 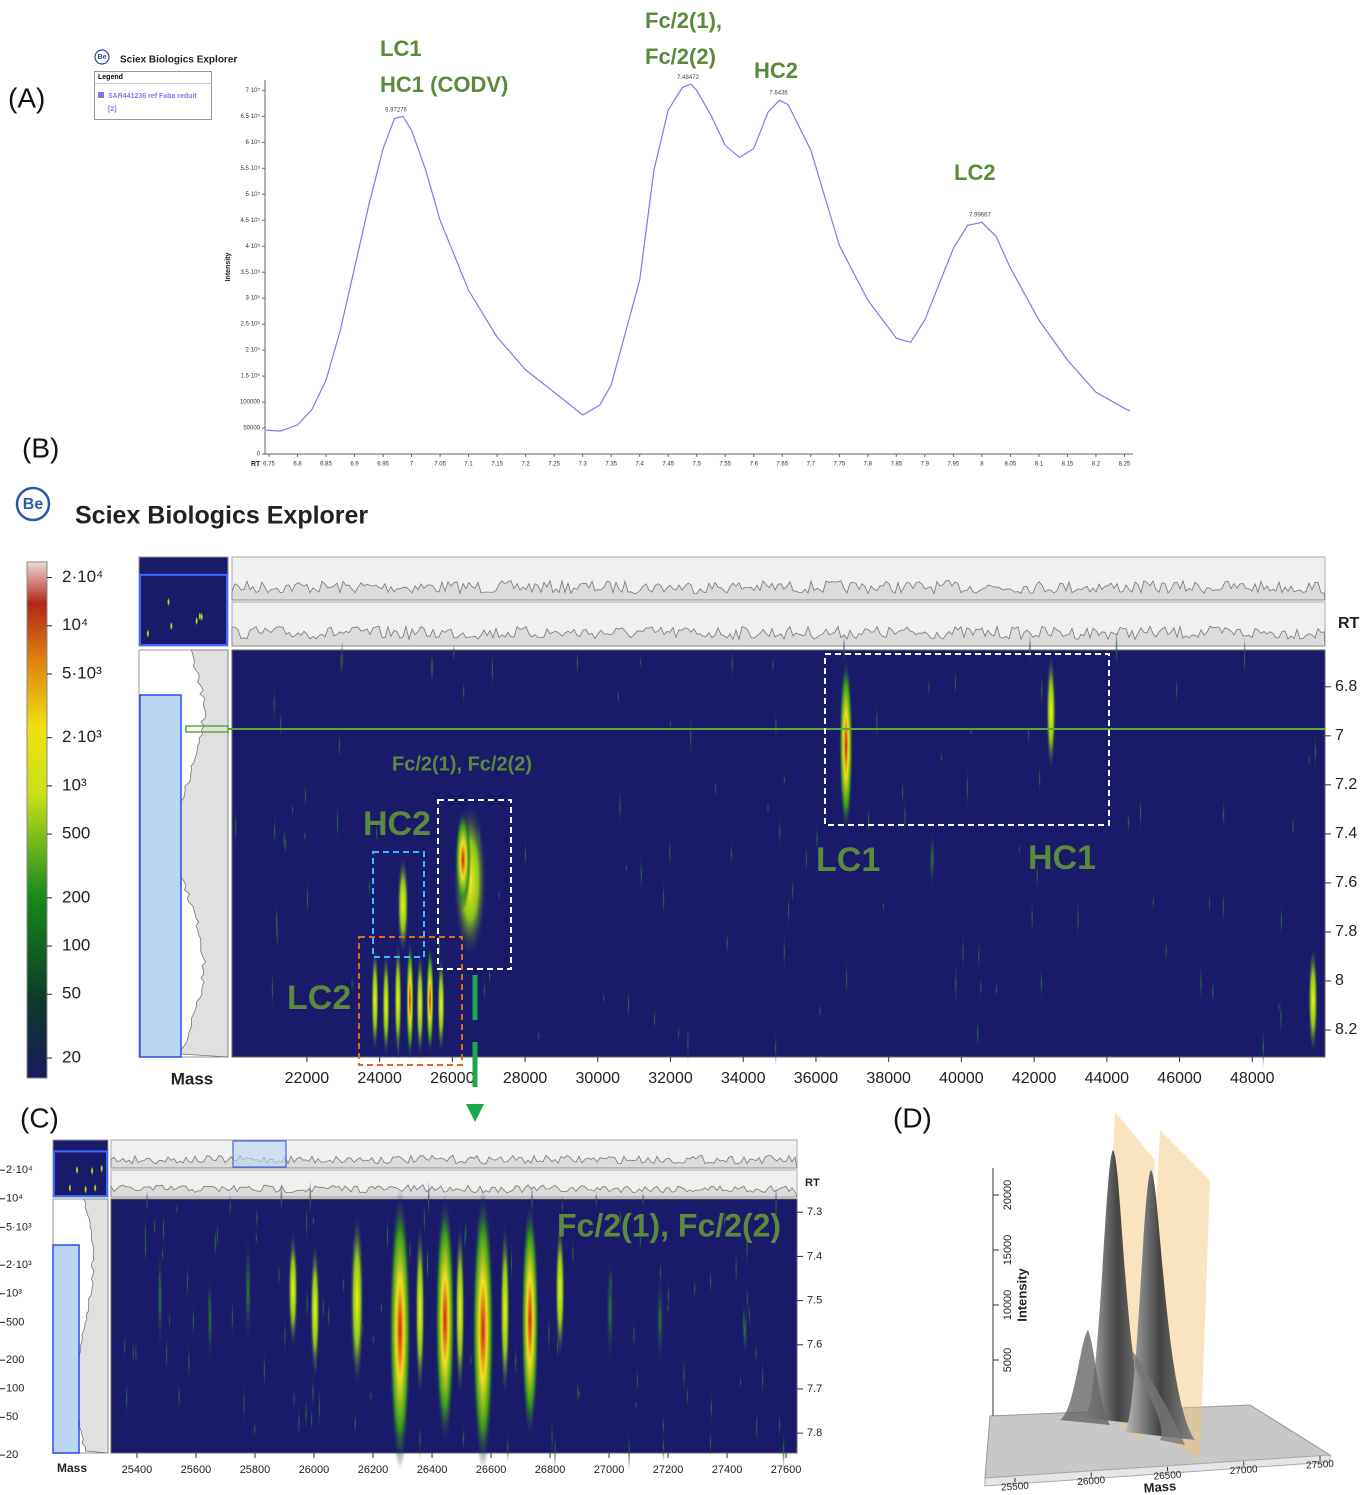 What do you see at coordinates (1346, 1029) in the screenshot?
I see `y-tick-label: 8.2` at bounding box center [1346, 1029].